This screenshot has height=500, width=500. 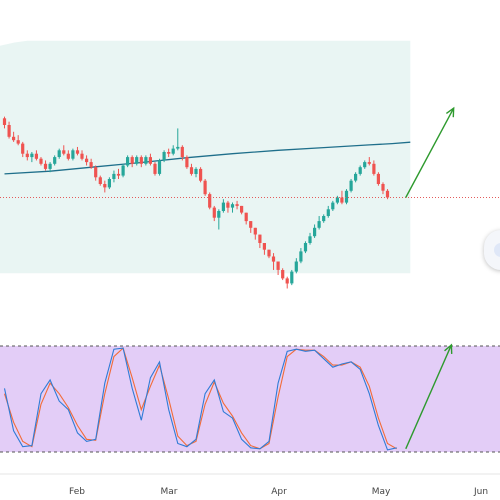 What do you see at coordinates (492, 250) in the screenshot?
I see `scroll-right-button` at bounding box center [492, 250].